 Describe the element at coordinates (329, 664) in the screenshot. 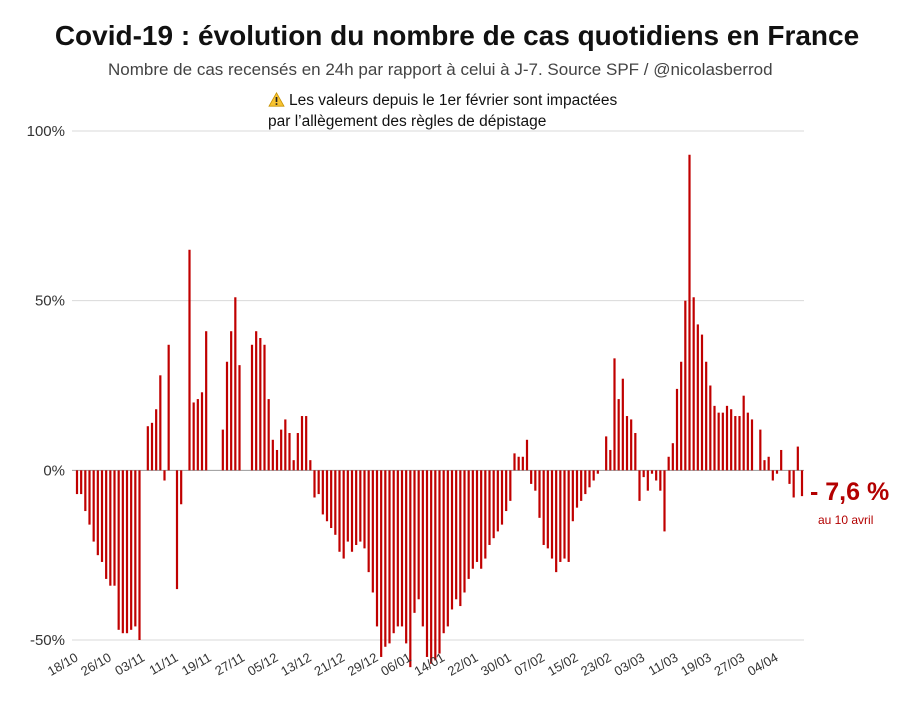

I see `x-tick-label: 21/12` at that location.